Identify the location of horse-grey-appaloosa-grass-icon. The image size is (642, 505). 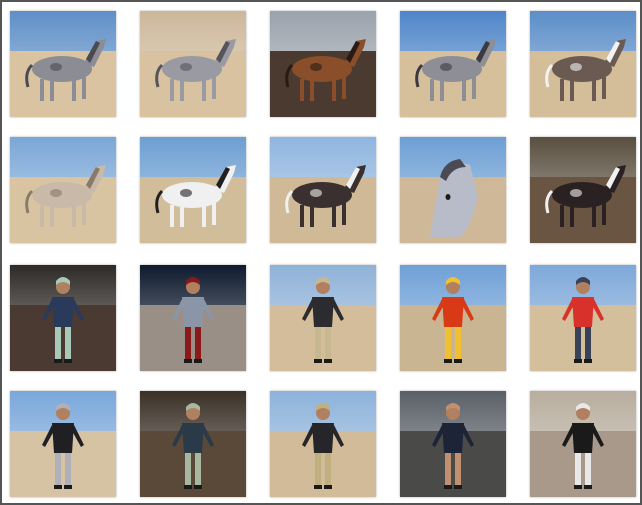
(453, 64).